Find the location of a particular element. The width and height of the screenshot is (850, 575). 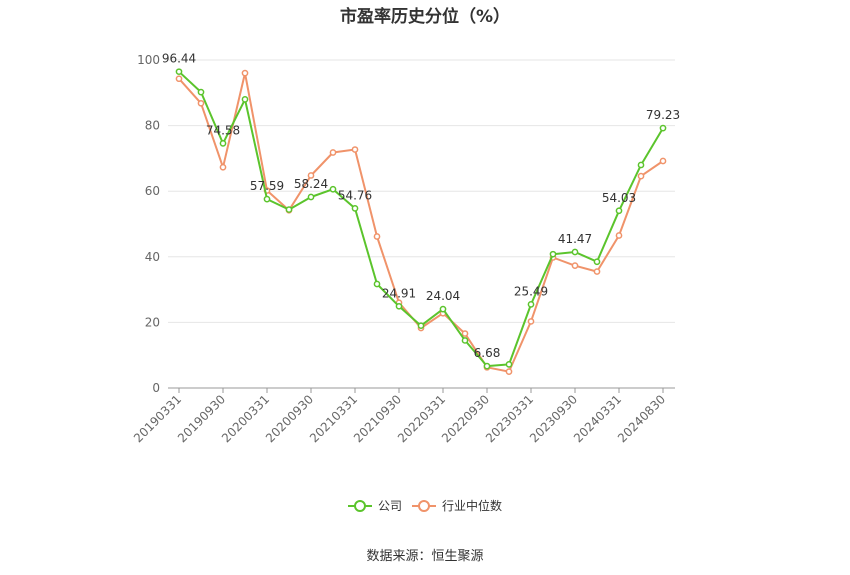

data-label: 54.03 is located at coordinates (619, 198).